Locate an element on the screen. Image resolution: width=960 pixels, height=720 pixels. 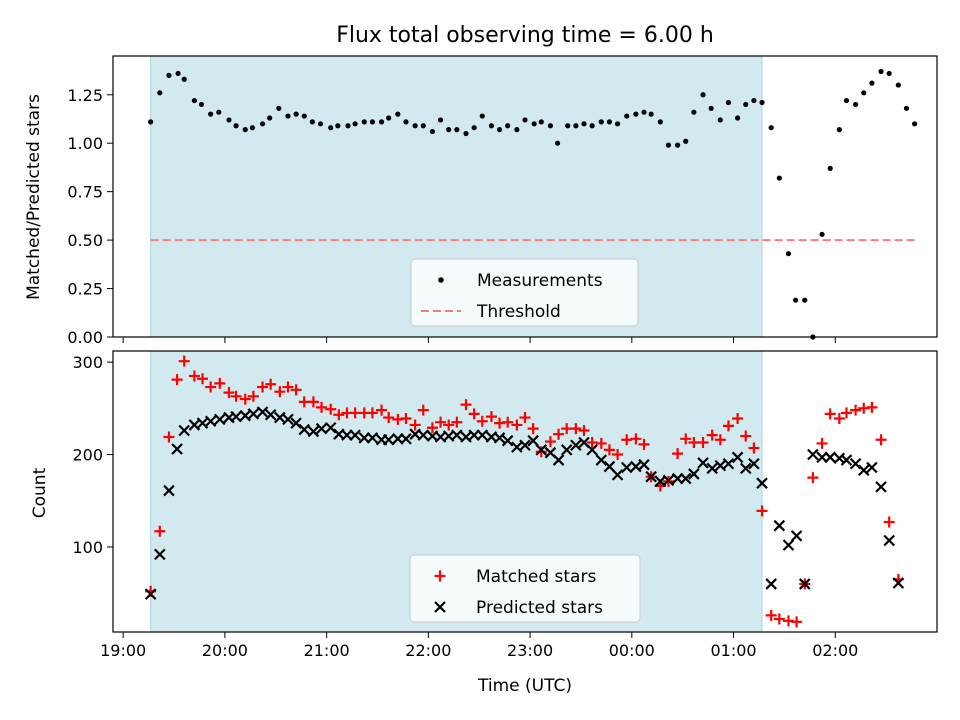
y-axis-label: Count is located at coordinates (40, 492).